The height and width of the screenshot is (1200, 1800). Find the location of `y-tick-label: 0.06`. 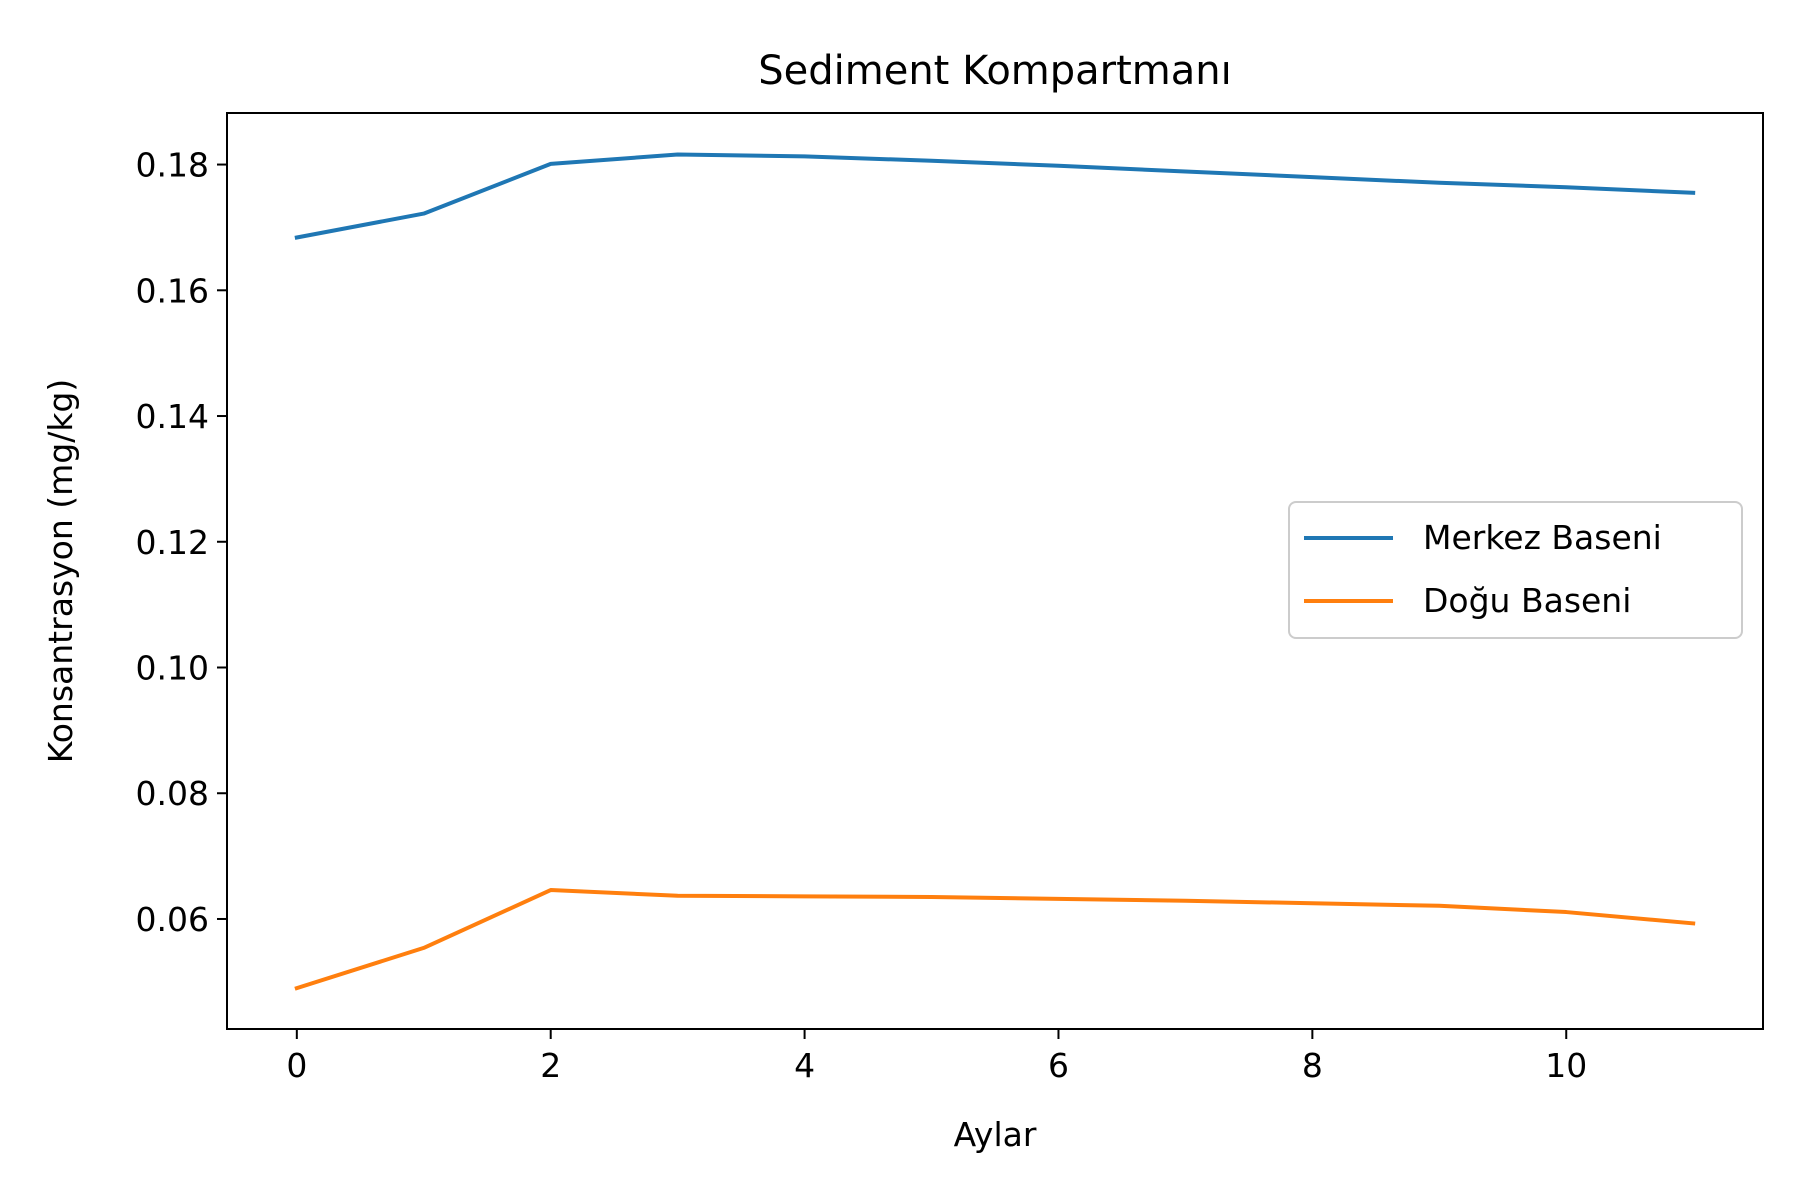

y-tick-label: 0.06 is located at coordinates (172, 919).